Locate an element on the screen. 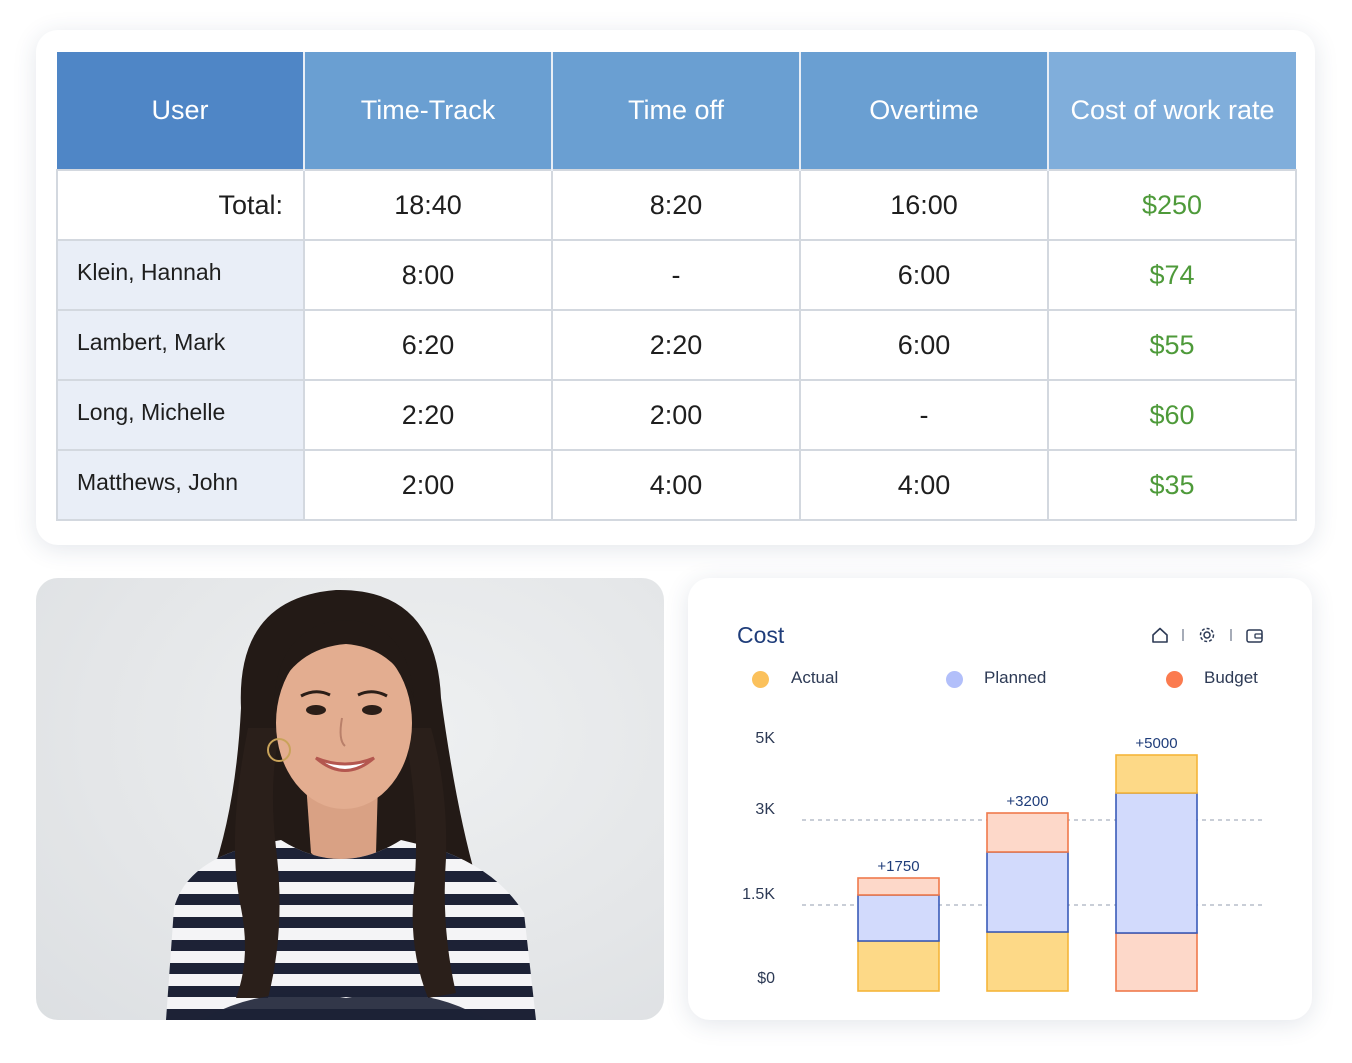 The image size is (1352, 1063). home-icon is located at coordinates (1160, 635).